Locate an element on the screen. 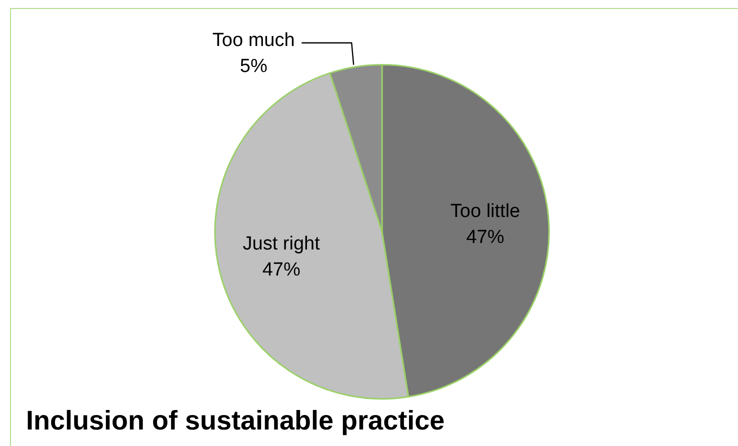  slice-label: Just right is located at coordinates (281, 243).